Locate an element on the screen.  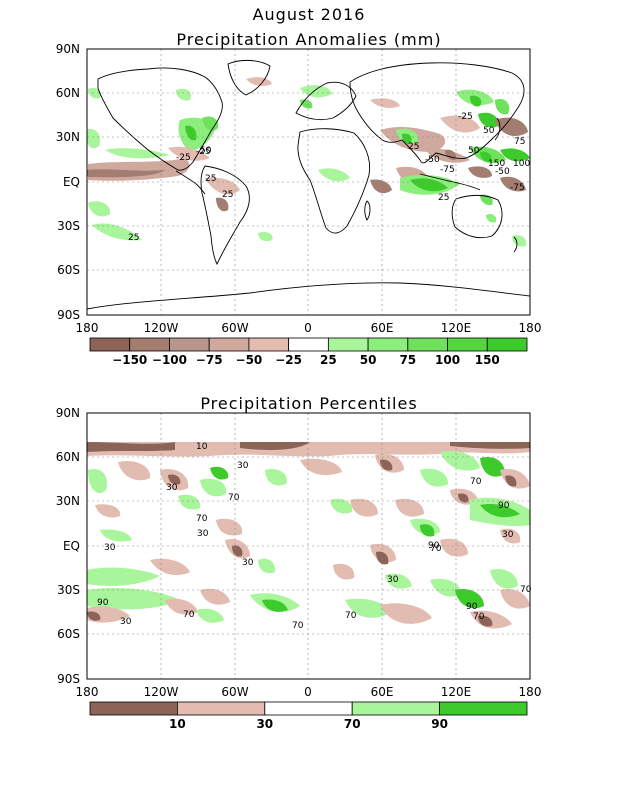
colorbar-label: −150 is located at coordinates (129, 360).